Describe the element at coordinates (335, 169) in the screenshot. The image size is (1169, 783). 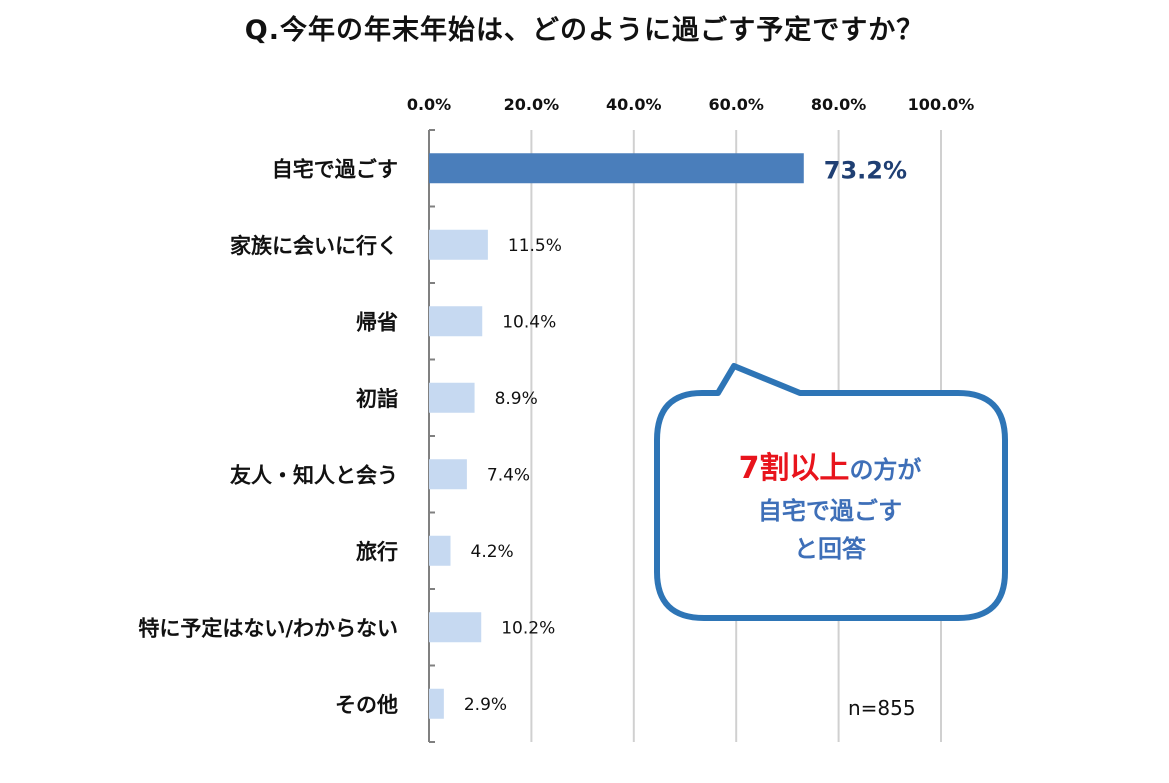
I see `category-label: 自宅で過ごす` at that location.